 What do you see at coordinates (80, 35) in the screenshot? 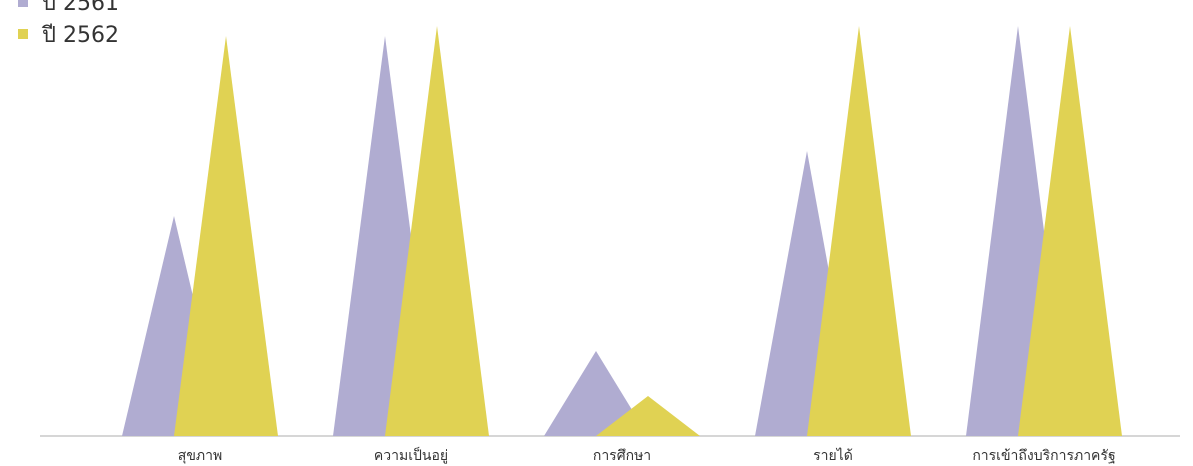
I see `legend-label-series-2: ปี 2562` at bounding box center [80, 35].